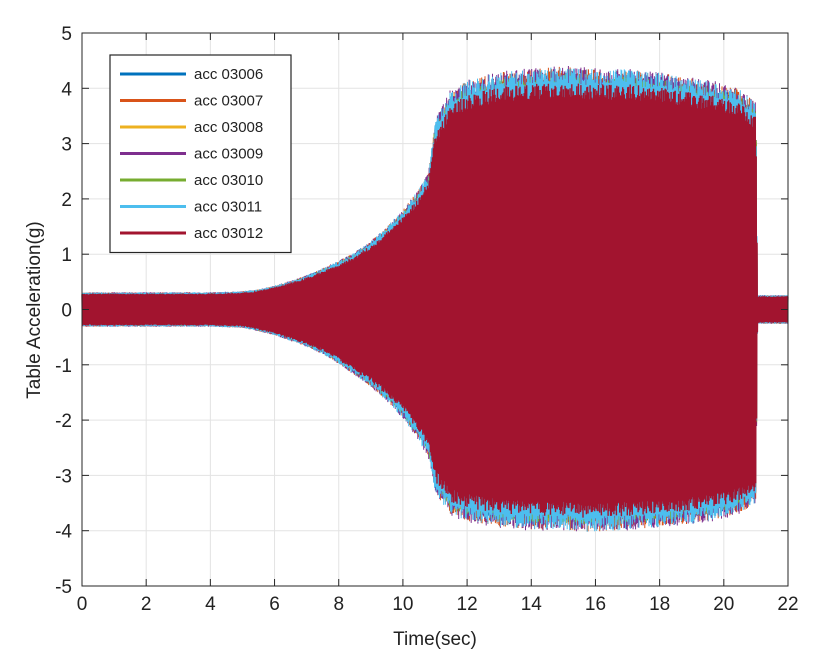 This screenshot has width=840, height=668. I want to click on x-tick-label: 0, so click(82, 604).